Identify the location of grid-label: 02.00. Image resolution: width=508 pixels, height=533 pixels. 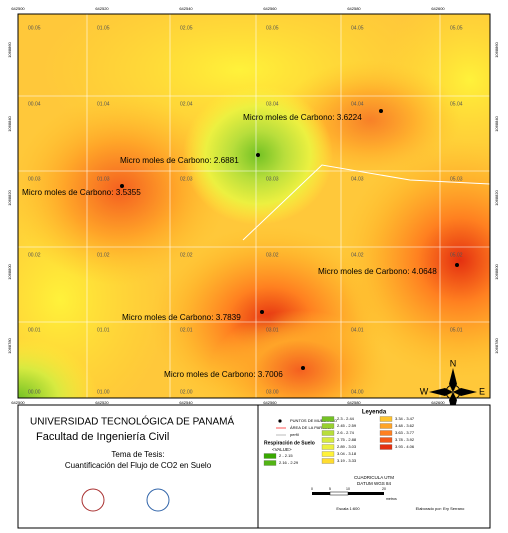
(186, 392).